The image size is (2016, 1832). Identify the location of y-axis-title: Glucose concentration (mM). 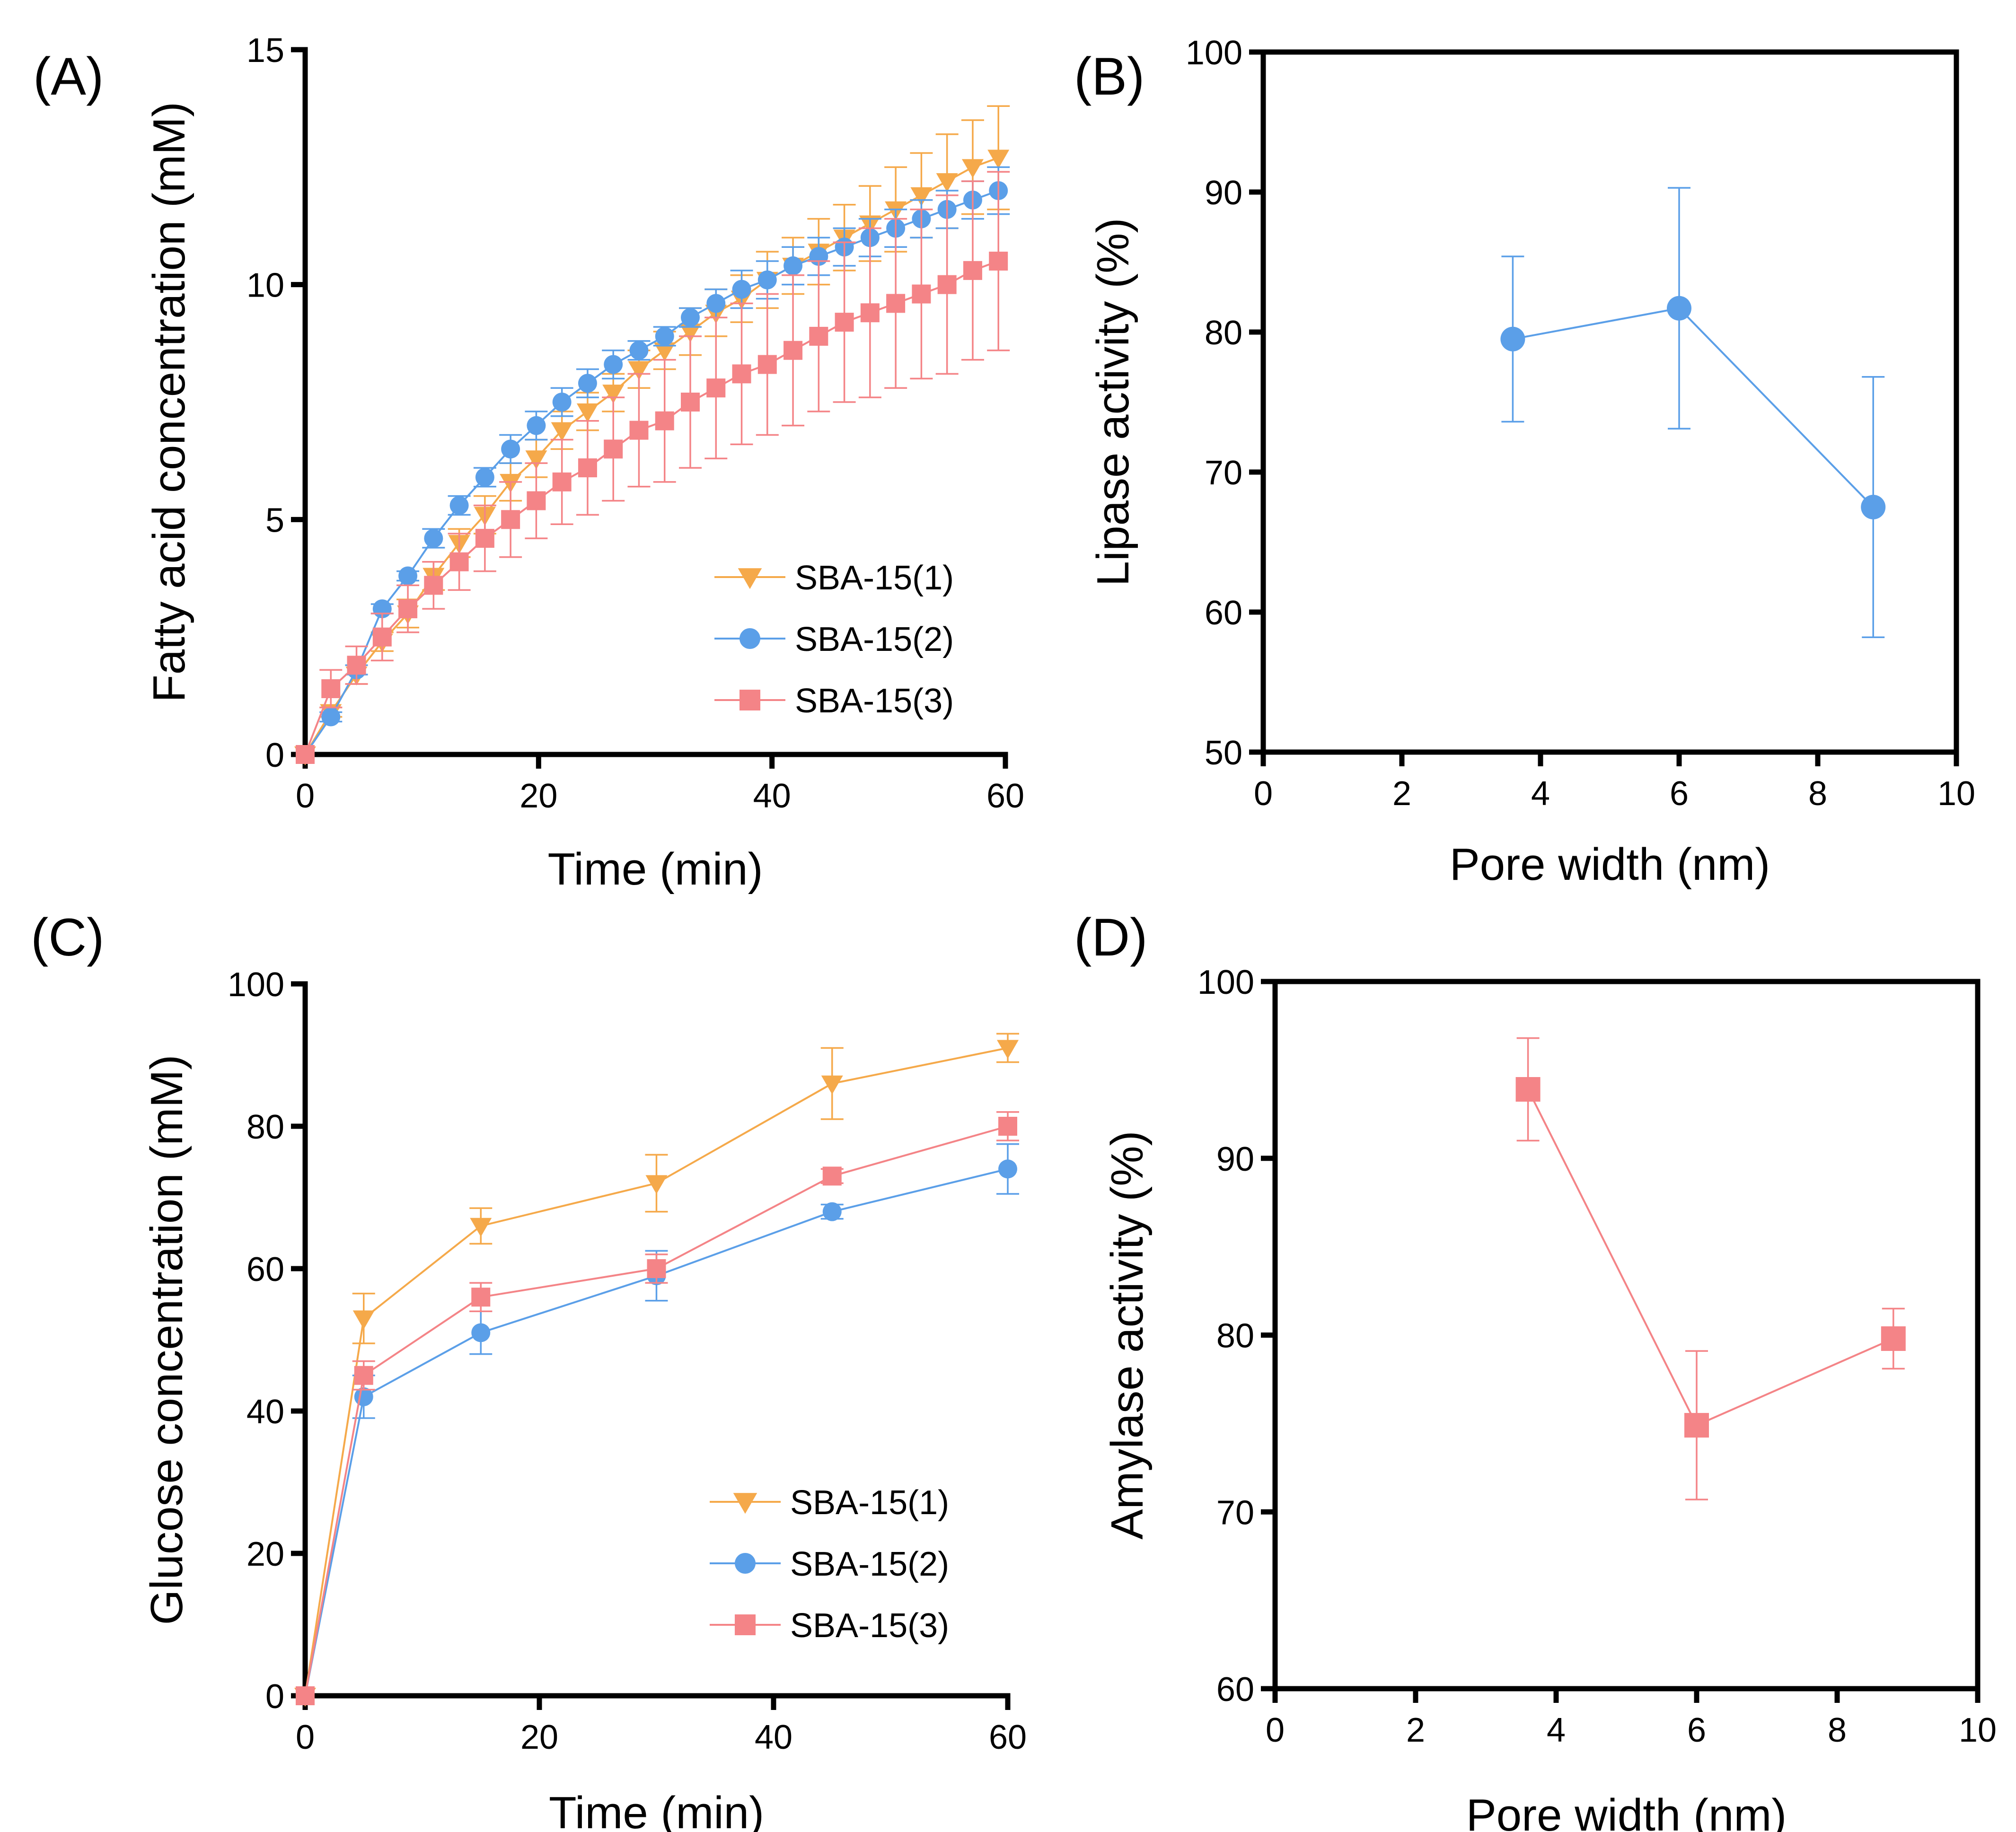
(166, 1340).